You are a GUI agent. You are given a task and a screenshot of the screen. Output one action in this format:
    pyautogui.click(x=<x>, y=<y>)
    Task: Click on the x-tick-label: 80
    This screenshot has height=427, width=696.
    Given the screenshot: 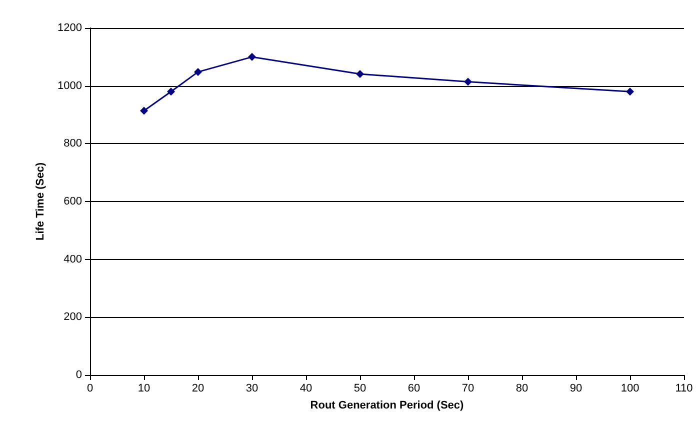 What is the action you would take?
    pyautogui.click(x=522, y=388)
    